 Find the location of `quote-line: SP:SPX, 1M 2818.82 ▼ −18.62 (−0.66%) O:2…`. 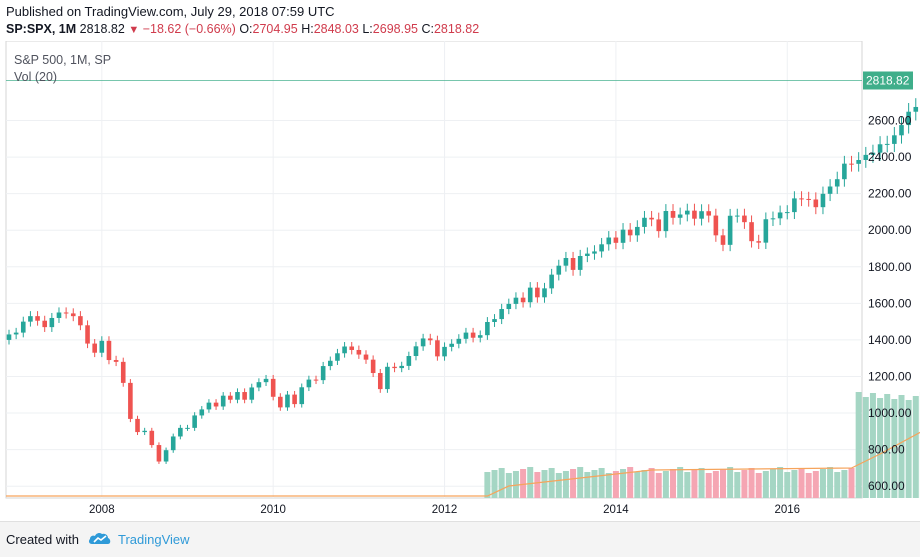

quote-line: SP:SPX, 1M 2818.82 ▼ −18.62 (−0.66%) O:2… is located at coordinates (242, 29).